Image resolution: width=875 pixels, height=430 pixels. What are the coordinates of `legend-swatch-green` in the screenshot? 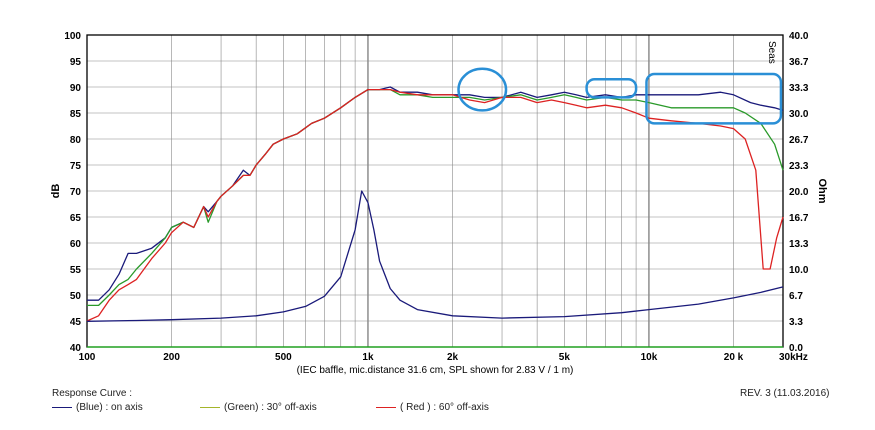 It's located at (210, 407).